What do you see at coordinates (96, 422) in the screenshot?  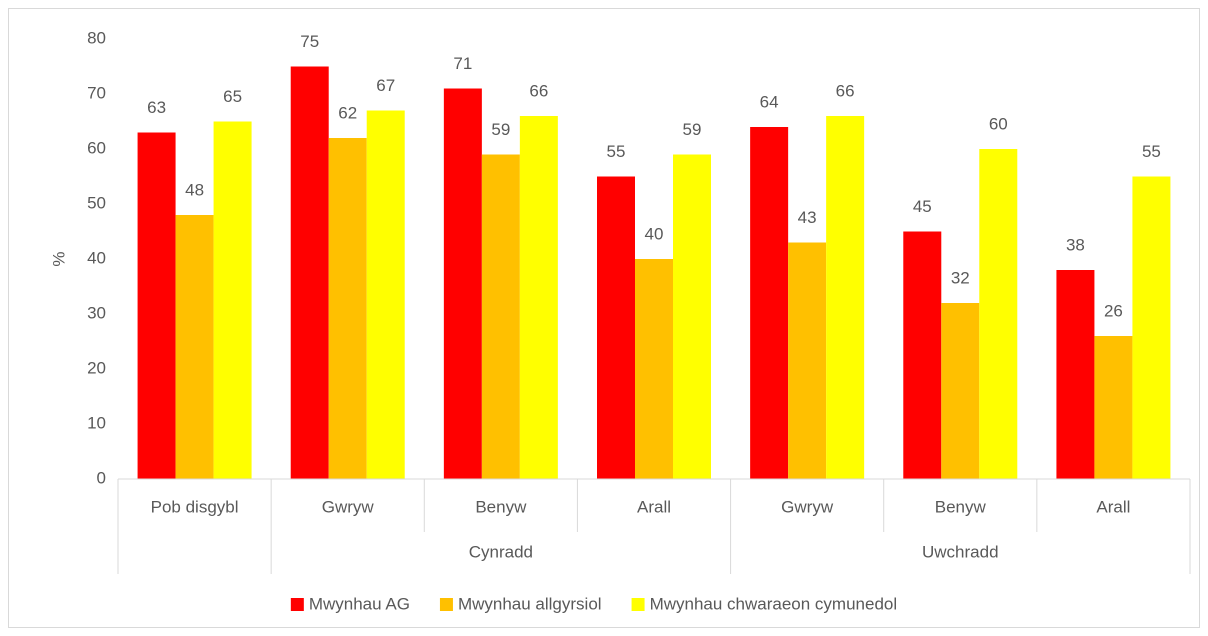 I see `y-tick-label: 10` at bounding box center [96, 422].